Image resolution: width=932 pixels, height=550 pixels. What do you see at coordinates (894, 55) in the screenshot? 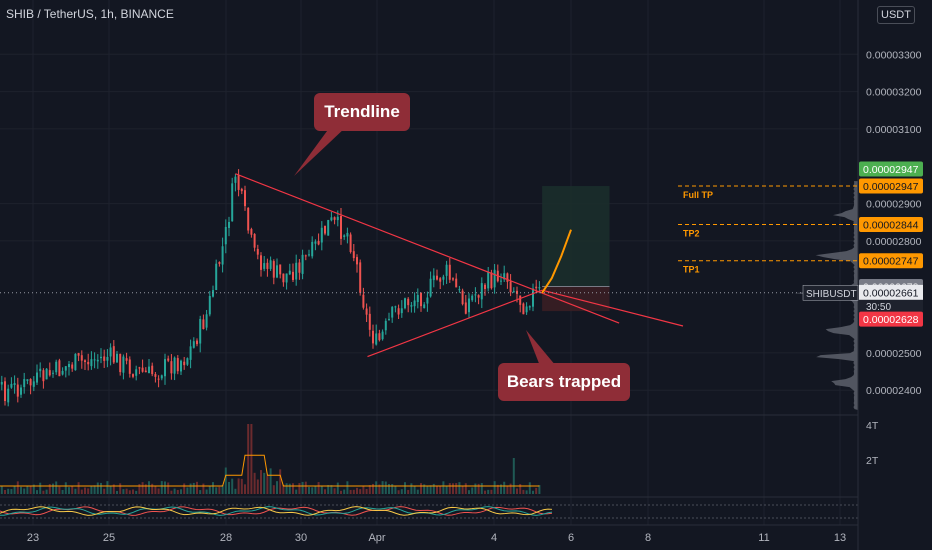
I see `y-tick-label: 0.00003300` at bounding box center [894, 55].